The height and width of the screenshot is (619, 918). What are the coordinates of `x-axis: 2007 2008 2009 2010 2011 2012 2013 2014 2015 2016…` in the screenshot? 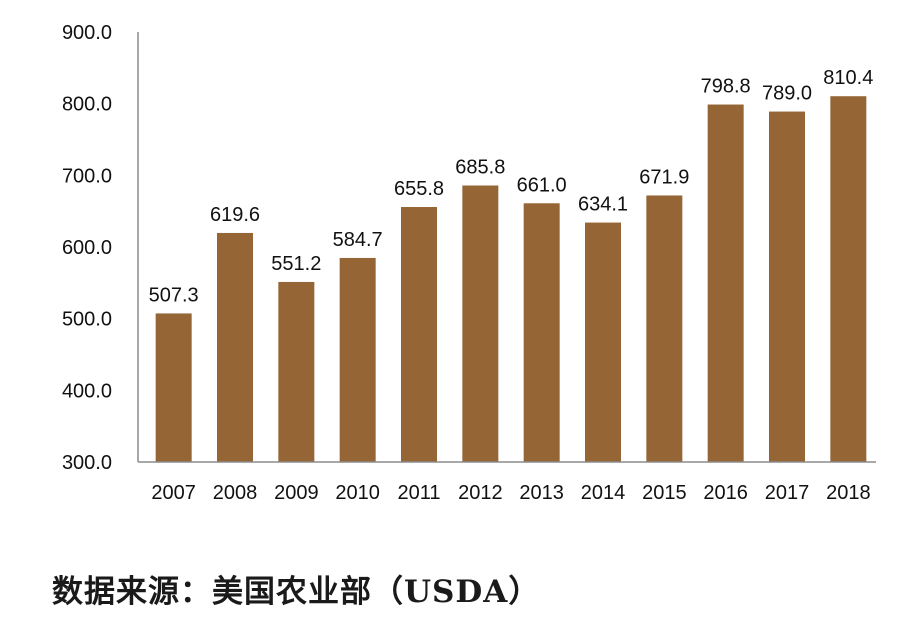 It's located at (507, 482).